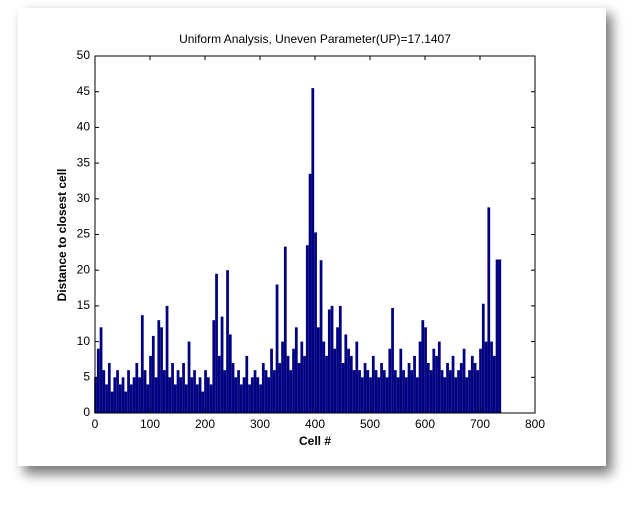 The width and height of the screenshot is (632, 509). I want to click on x-axis-label: Cell #, so click(315, 441).